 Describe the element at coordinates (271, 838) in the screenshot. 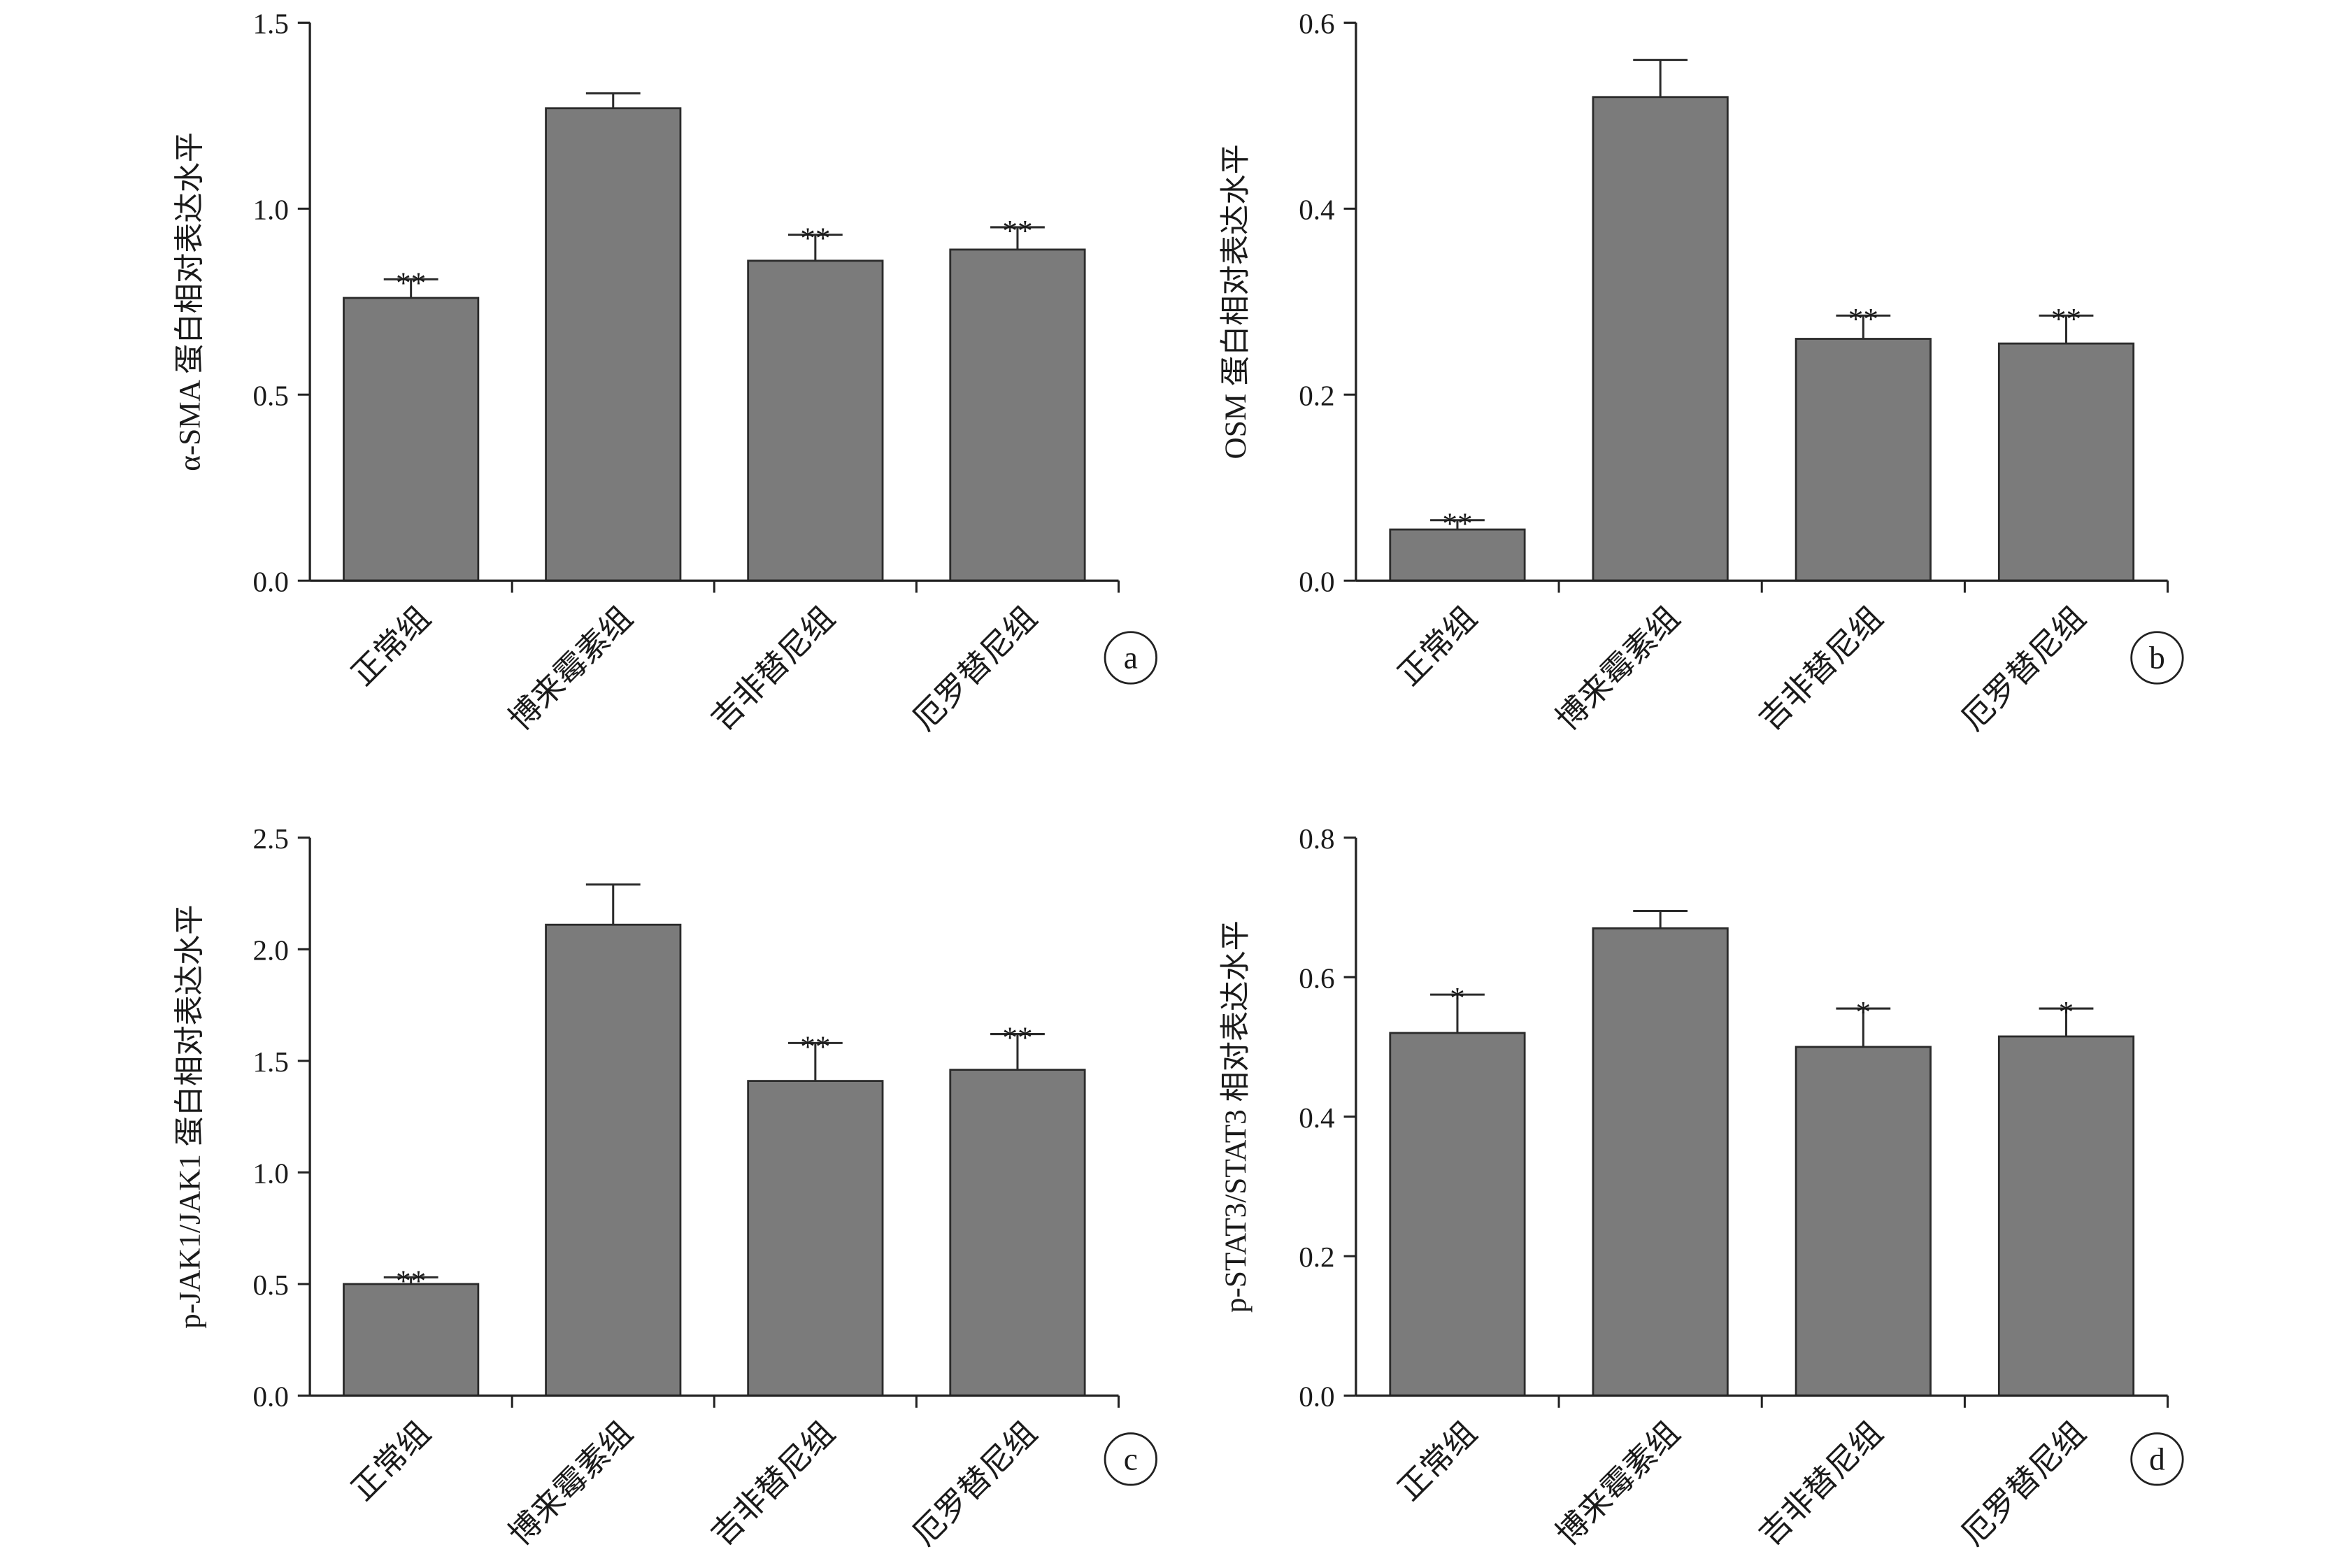

I see `y-tick-label: 2.5` at that location.